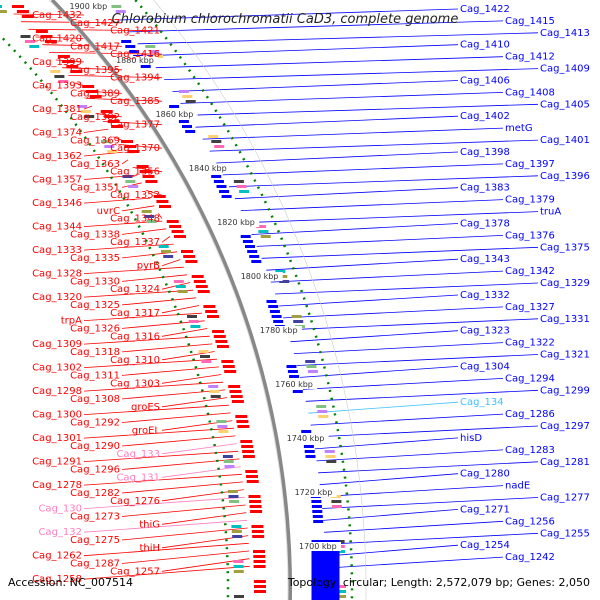  What do you see at coordinates (138, 477) in the screenshot?
I see `gene-label-left: Cag_131` at bounding box center [138, 477].